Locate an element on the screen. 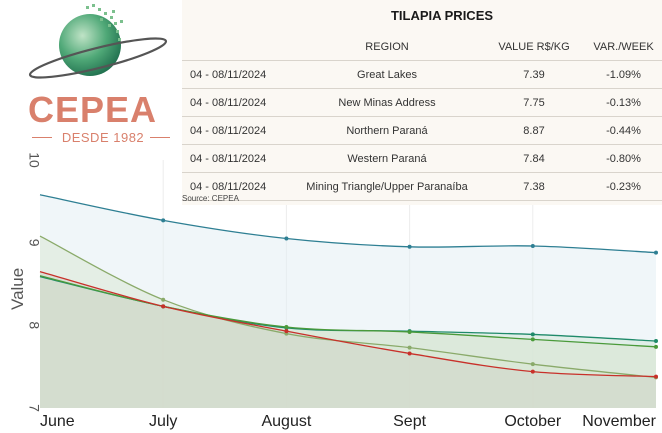  table-title: TILAPIA PRICES is located at coordinates (442, 15).